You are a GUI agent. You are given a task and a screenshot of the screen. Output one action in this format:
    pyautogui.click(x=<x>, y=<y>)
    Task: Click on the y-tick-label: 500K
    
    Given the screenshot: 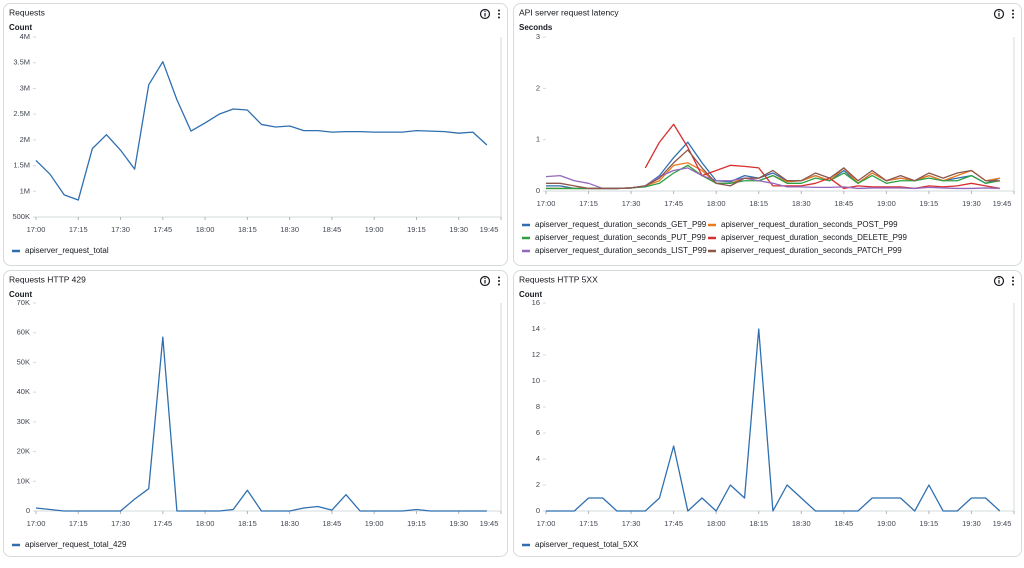 What is the action you would take?
    pyautogui.click(x=21, y=216)
    